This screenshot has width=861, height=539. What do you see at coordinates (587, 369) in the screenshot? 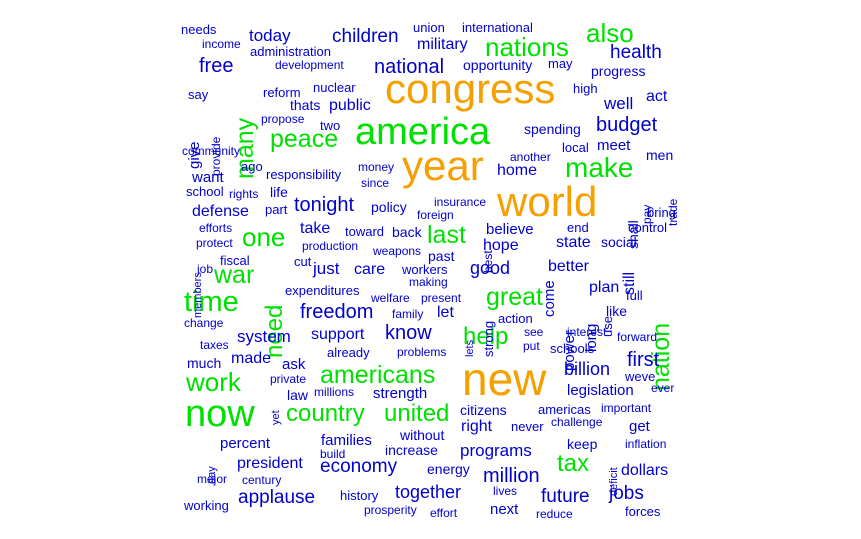
I see `word-billion: billion` at bounding box center [587, 369].